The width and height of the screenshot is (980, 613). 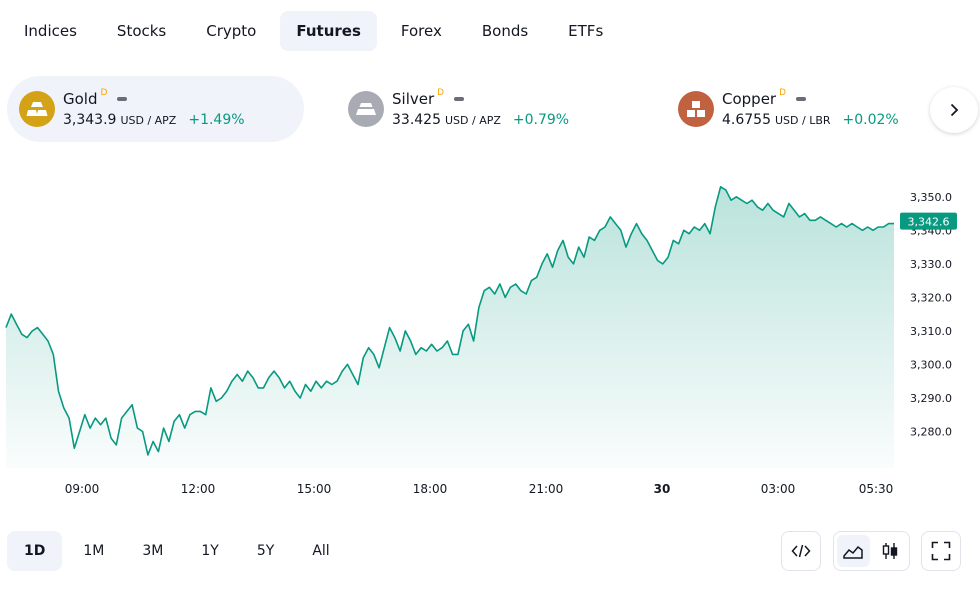 I want to click on ticker-price: 33.425, so click(x=416, y=120).